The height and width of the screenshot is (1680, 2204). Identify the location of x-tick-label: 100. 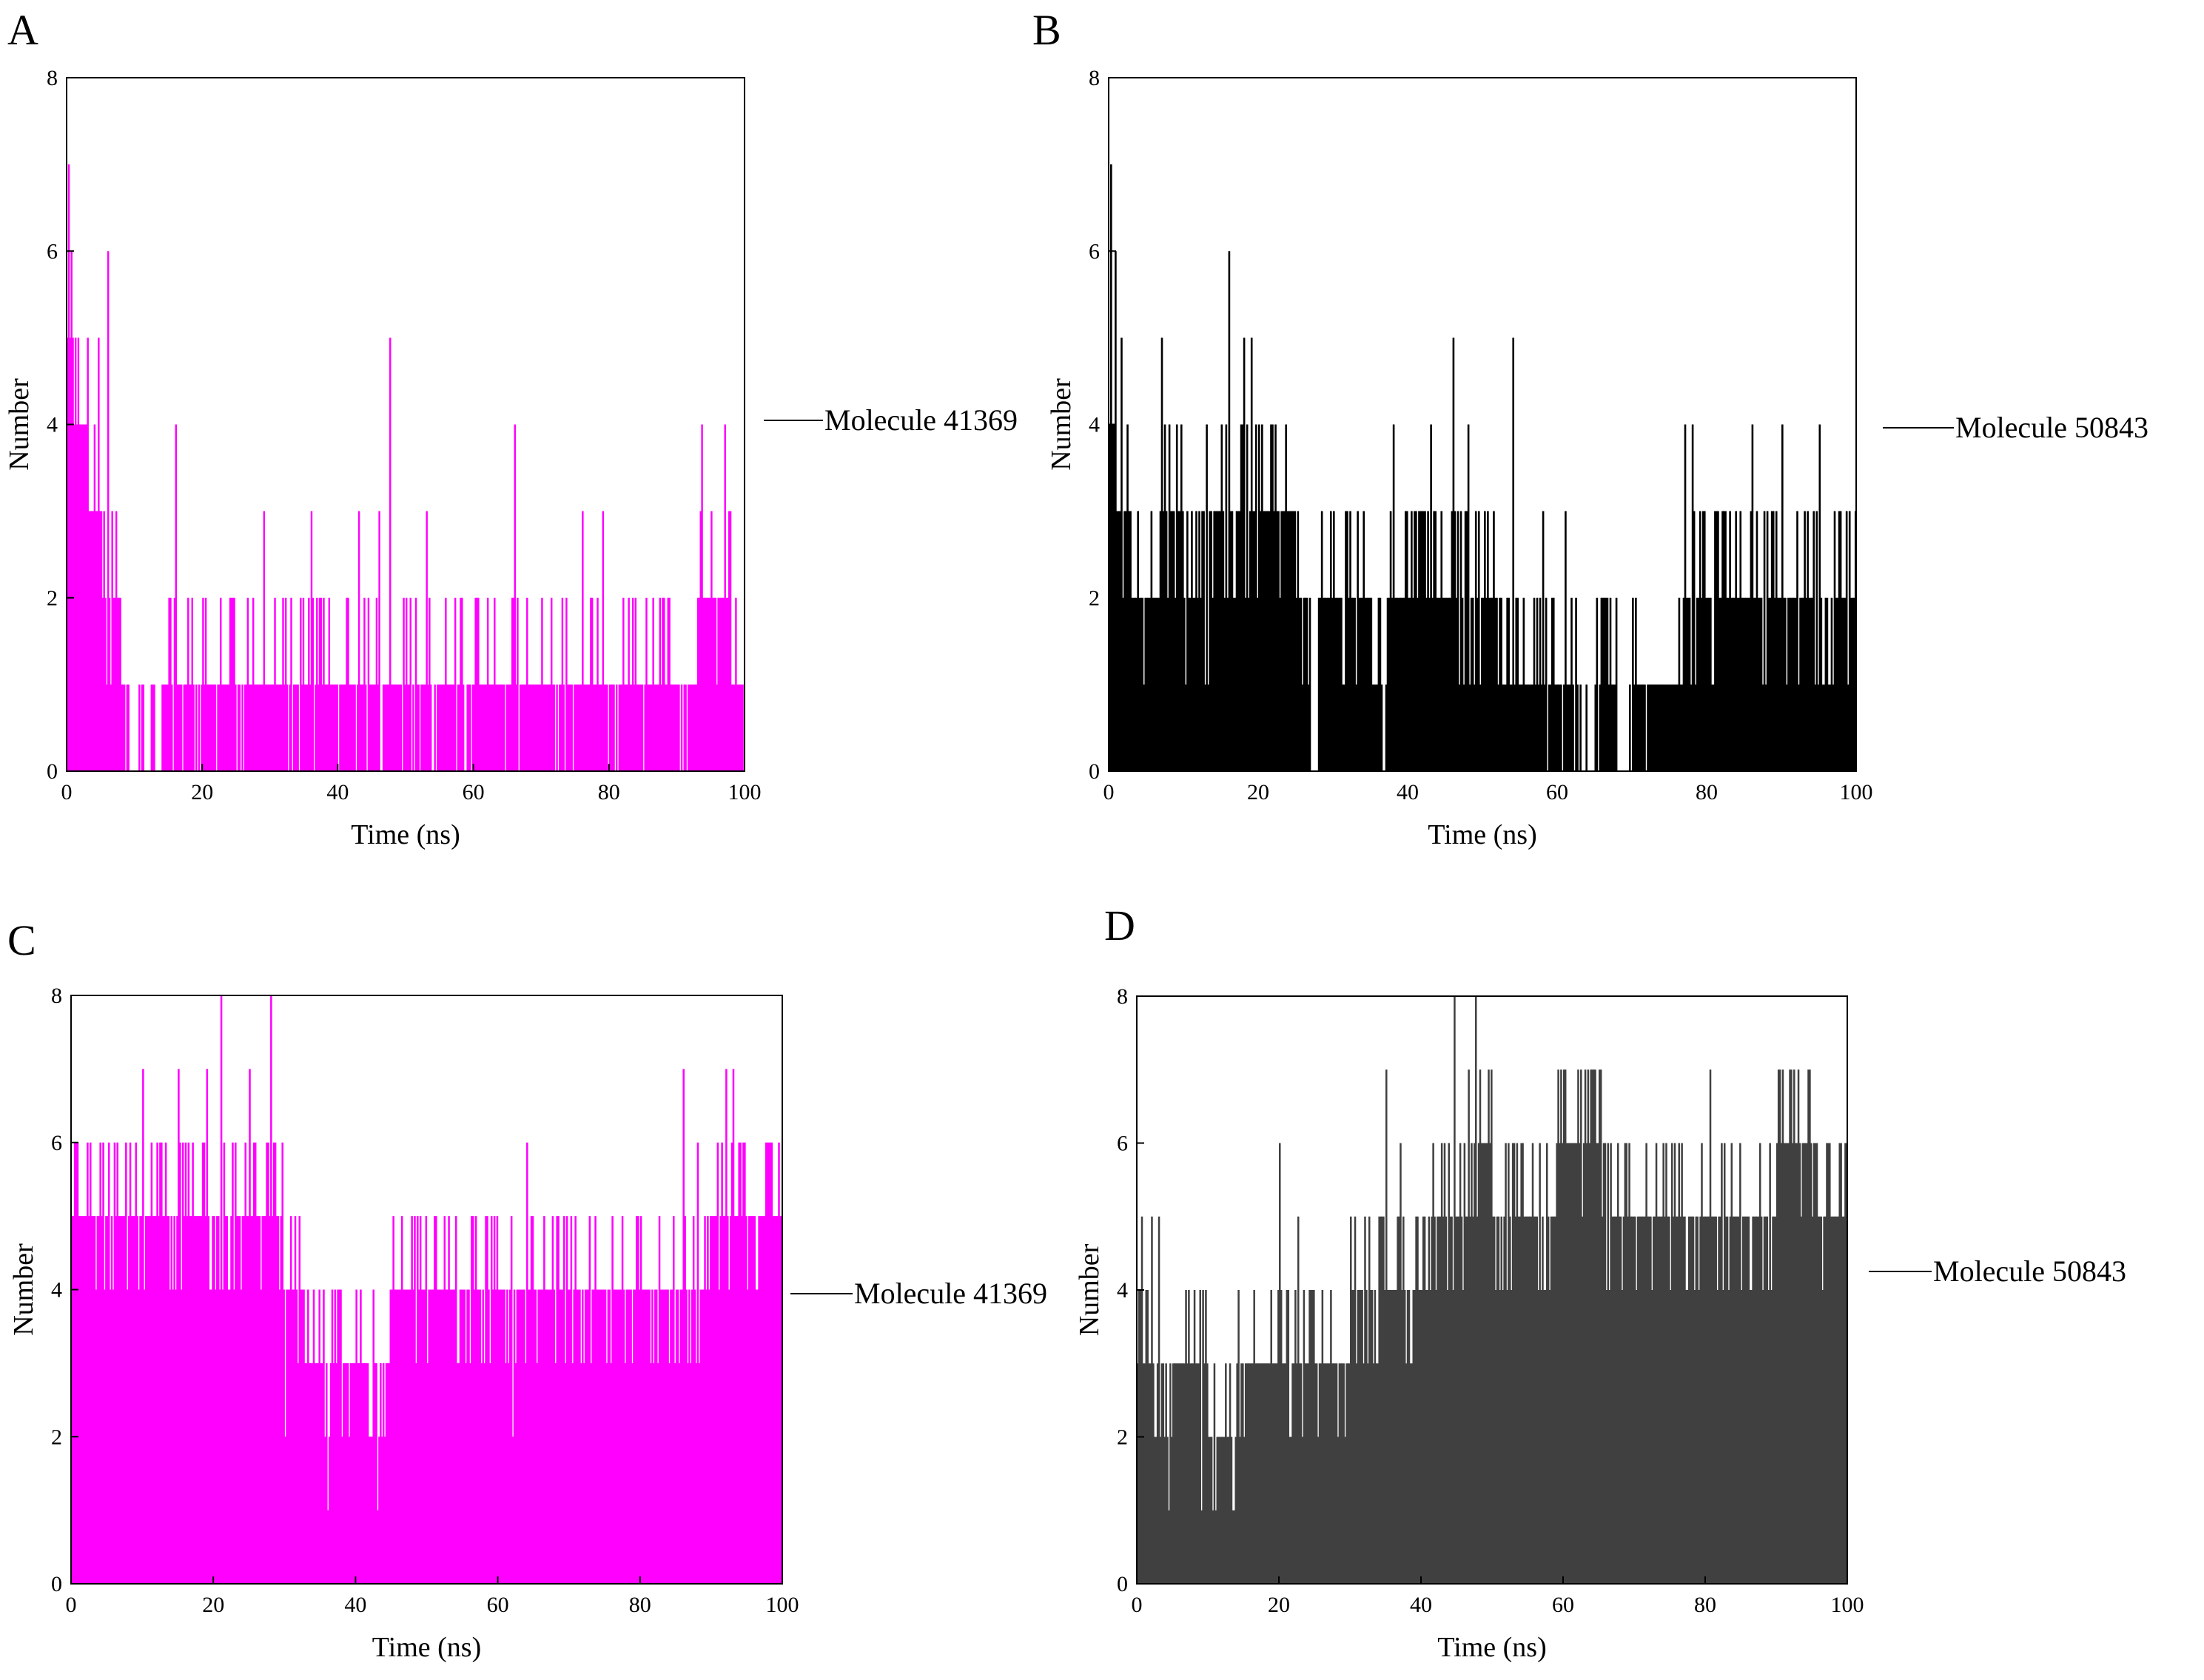
(1847, 1605).